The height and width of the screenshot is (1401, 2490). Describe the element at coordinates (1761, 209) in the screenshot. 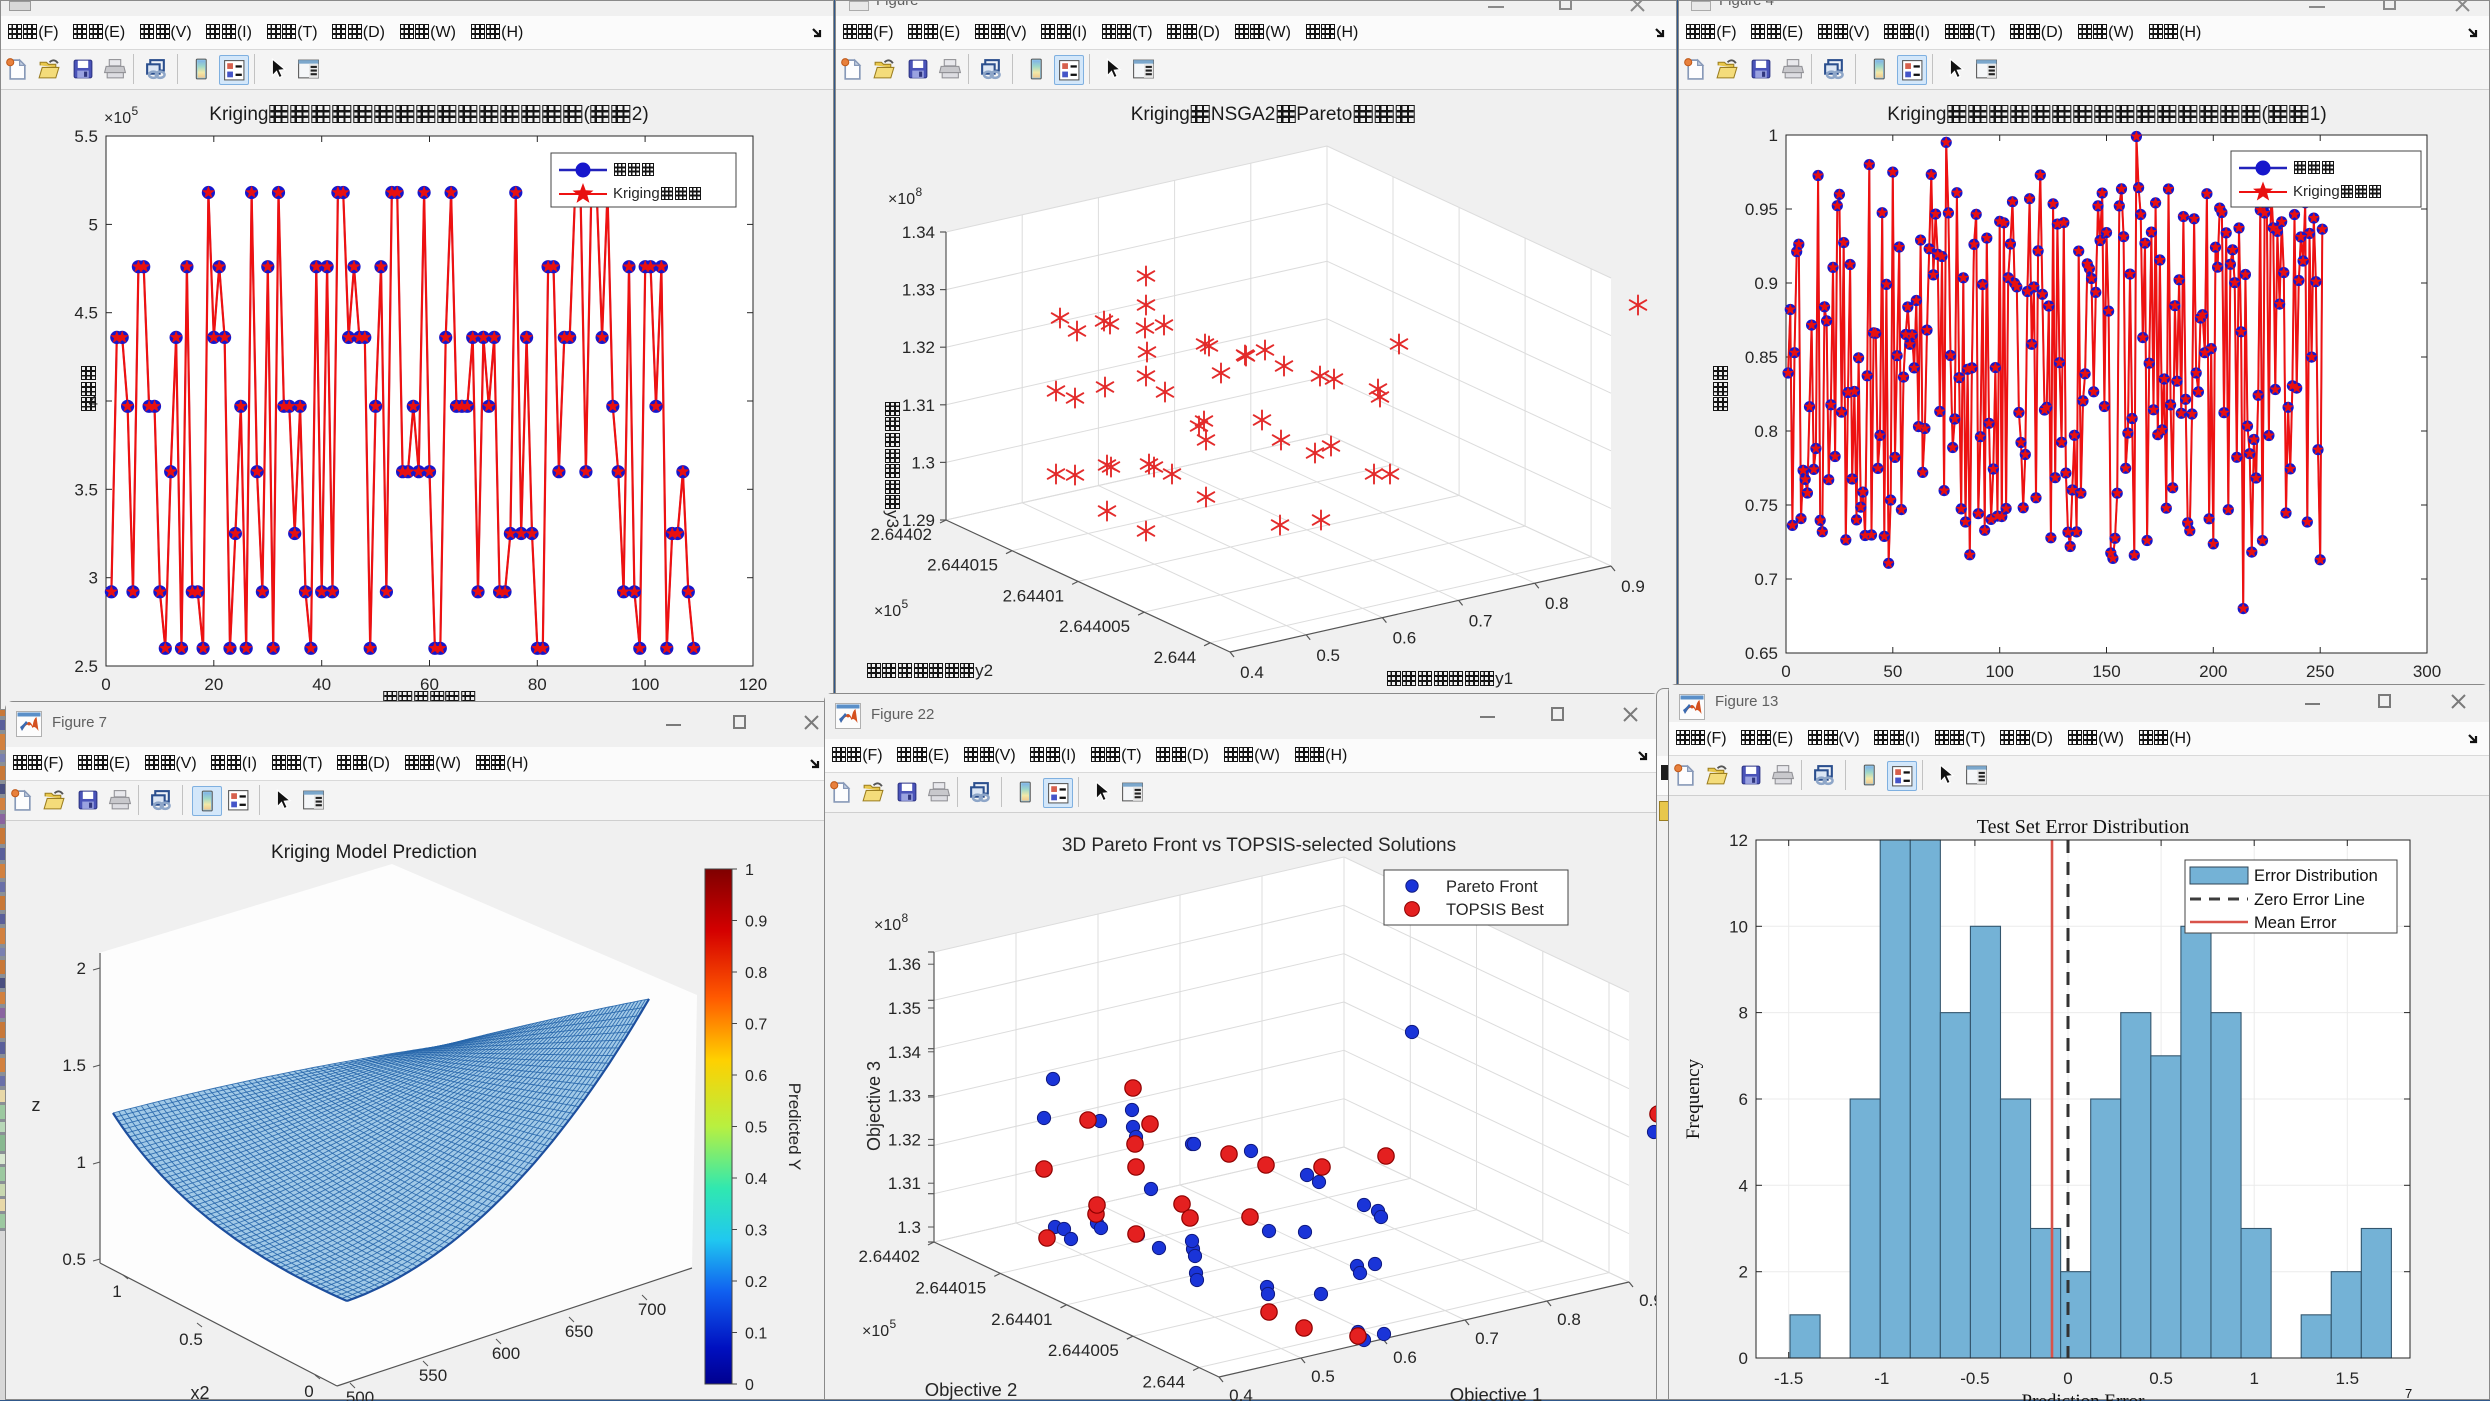

I see `svg-text: 0.95` at that location.